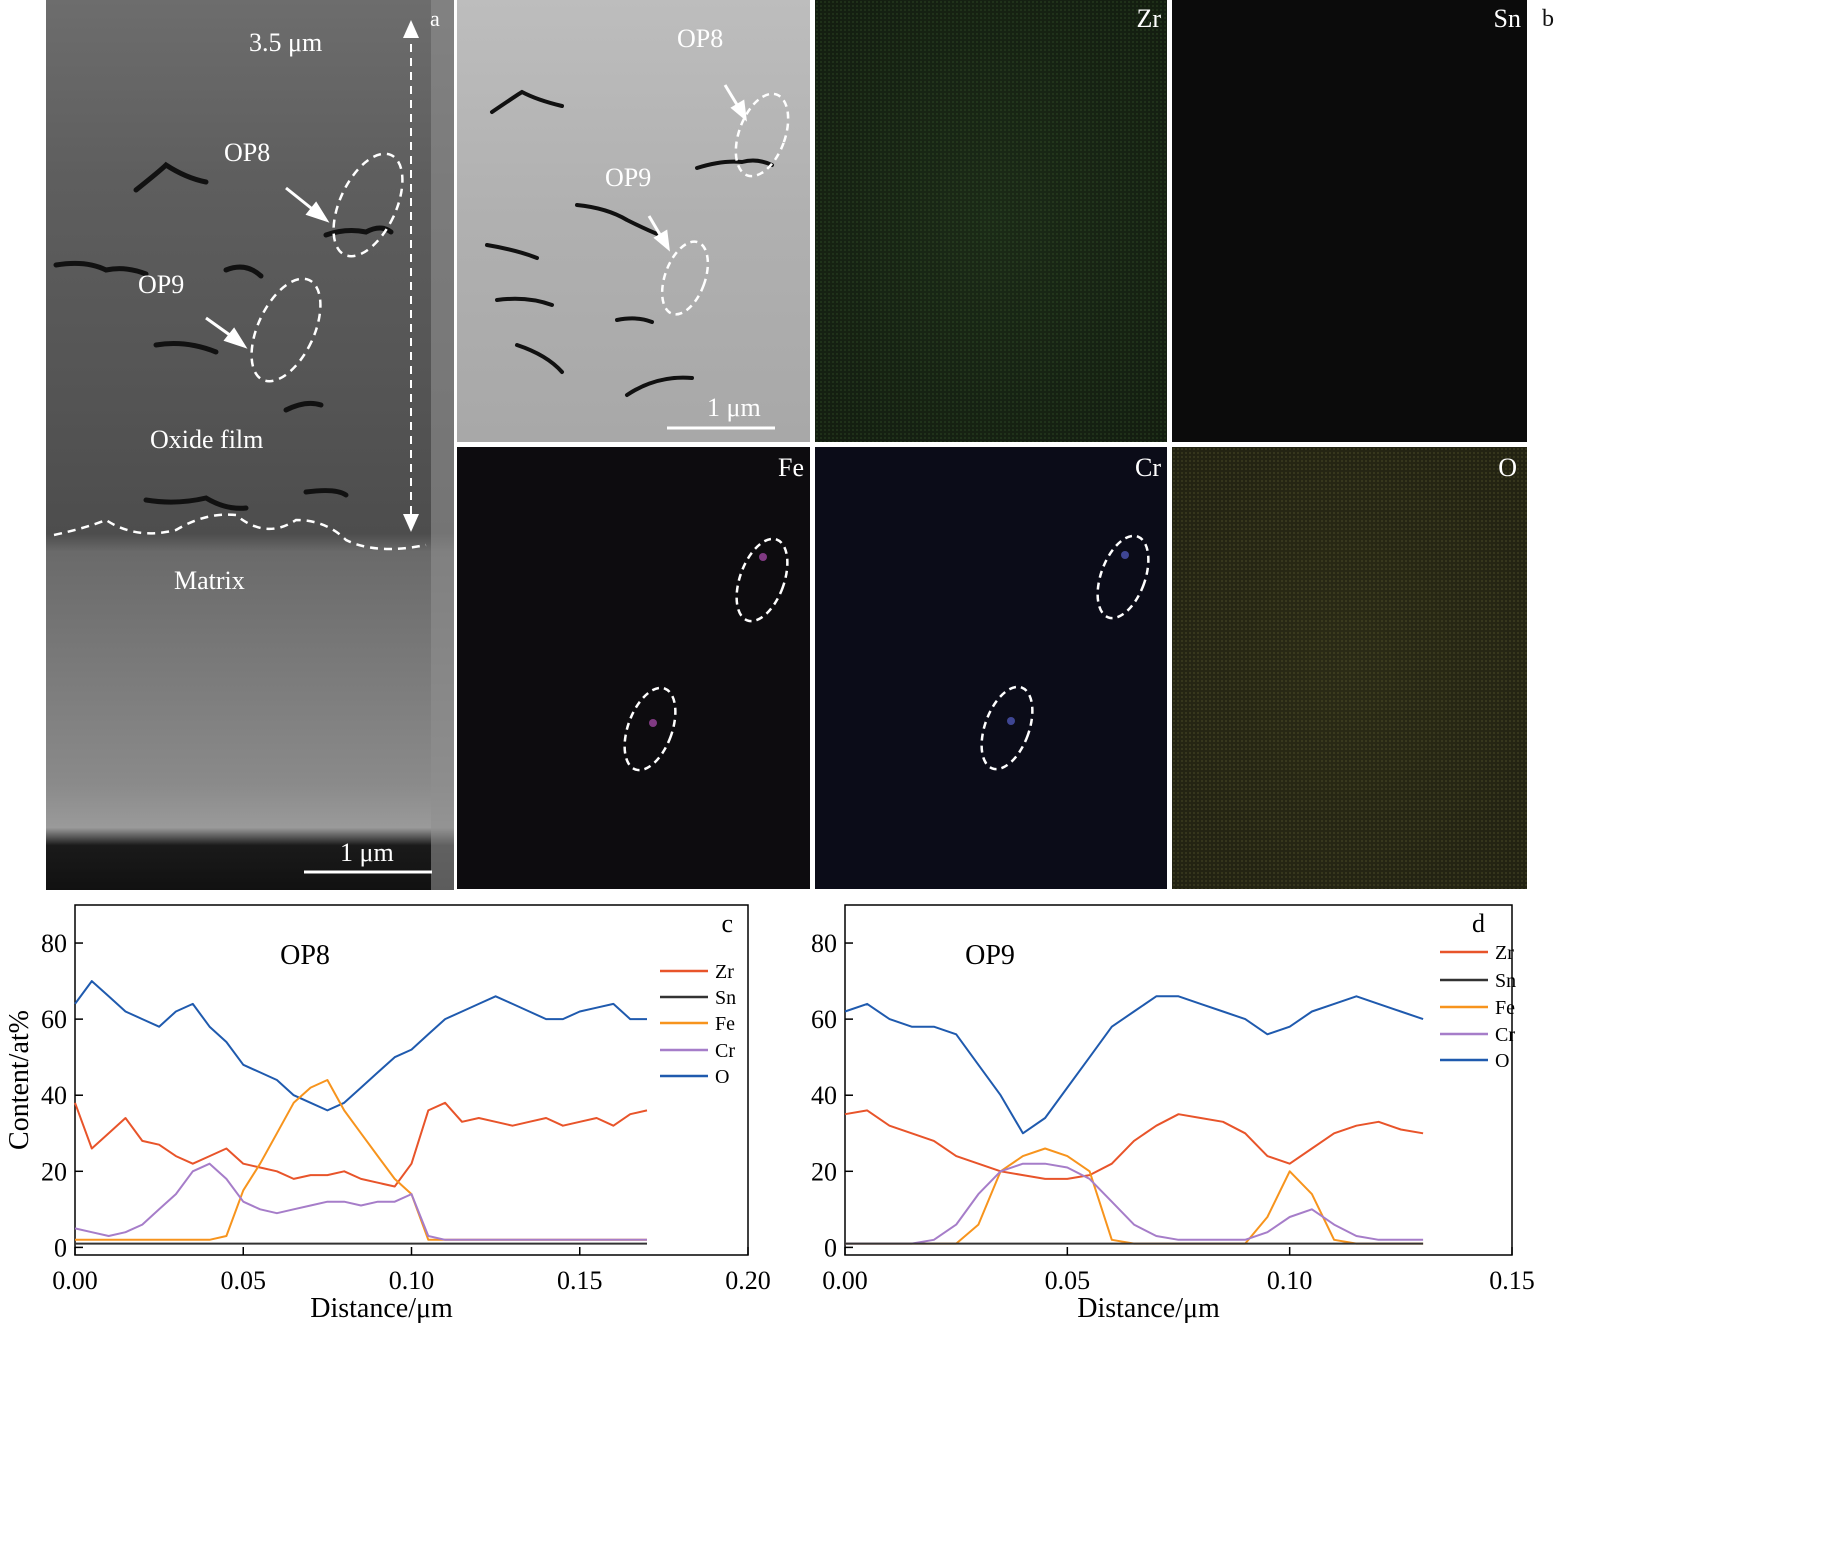 This screenshot has height=1562, width=1829. Describe the element at coordinates (1134, 1065) in the screenshot. I see `chart-d-series-o` at that location.